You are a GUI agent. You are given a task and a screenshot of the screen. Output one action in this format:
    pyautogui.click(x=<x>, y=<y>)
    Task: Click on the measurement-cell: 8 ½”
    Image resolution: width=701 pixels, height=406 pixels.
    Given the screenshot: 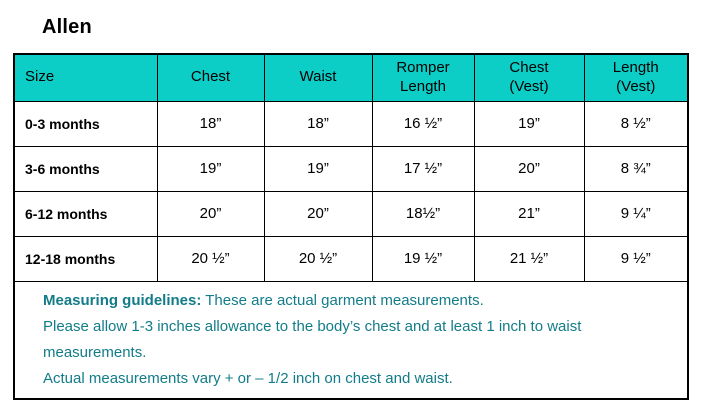 What is the action you would take?
    pyautogui.click(x=636, y=123)
    